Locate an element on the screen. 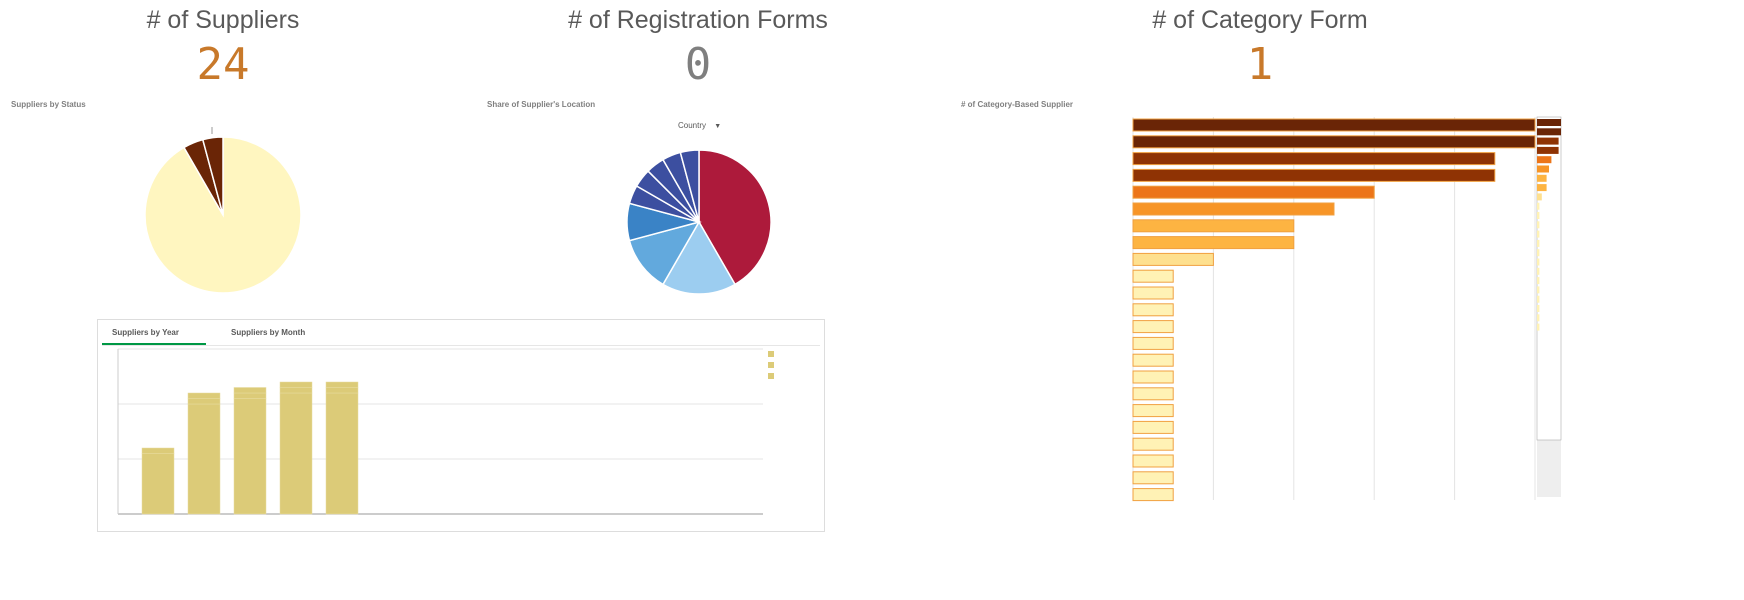  kpi-title: # of Registration Forms is located at coordinates (698, 20).